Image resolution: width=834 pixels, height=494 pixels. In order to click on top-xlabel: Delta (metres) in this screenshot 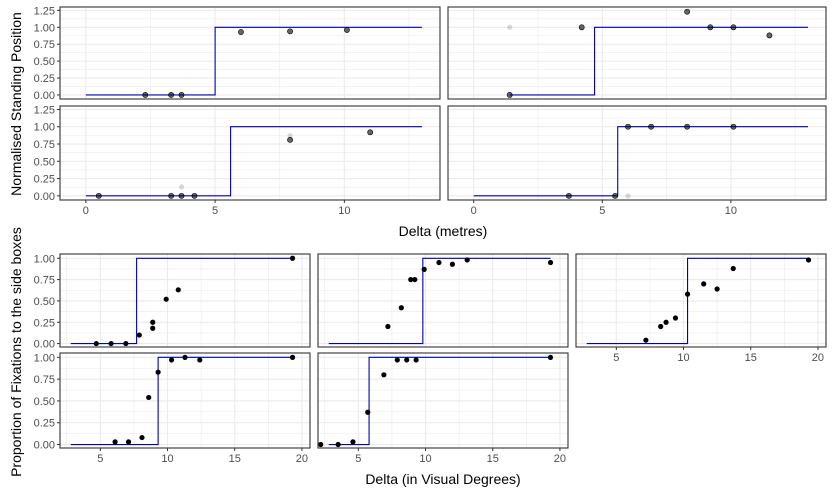, I will do `click(443, 231)`.